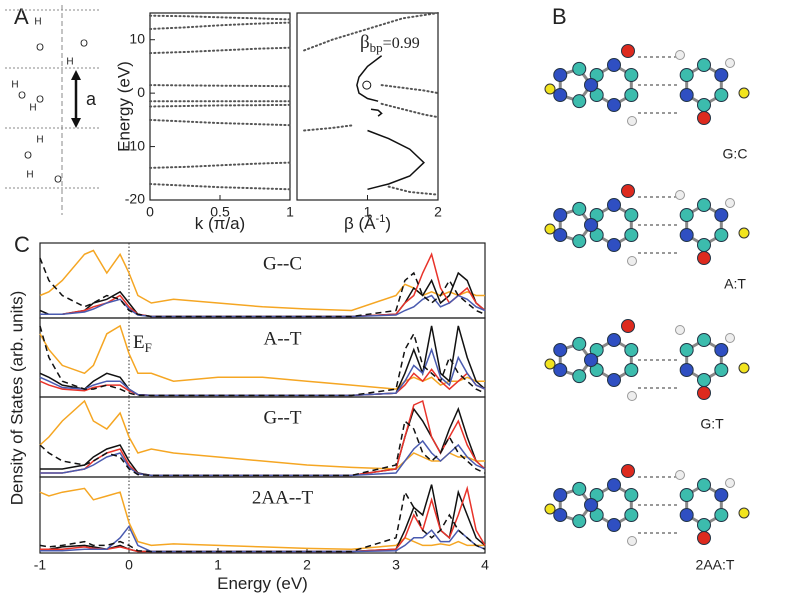  Describe the element at coordinates (91, 99) in the screenshot. I see `period-label: a` at that location.